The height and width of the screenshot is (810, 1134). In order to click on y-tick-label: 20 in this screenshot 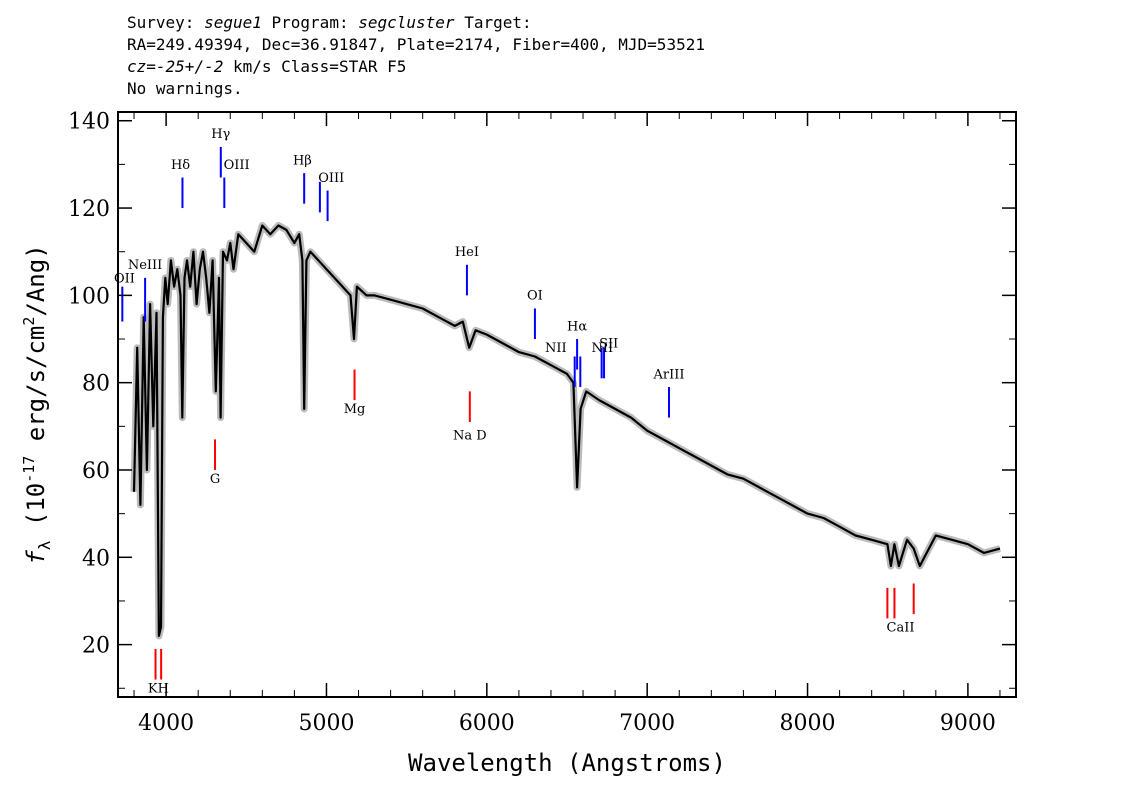, I will do `click(96, 646)`.